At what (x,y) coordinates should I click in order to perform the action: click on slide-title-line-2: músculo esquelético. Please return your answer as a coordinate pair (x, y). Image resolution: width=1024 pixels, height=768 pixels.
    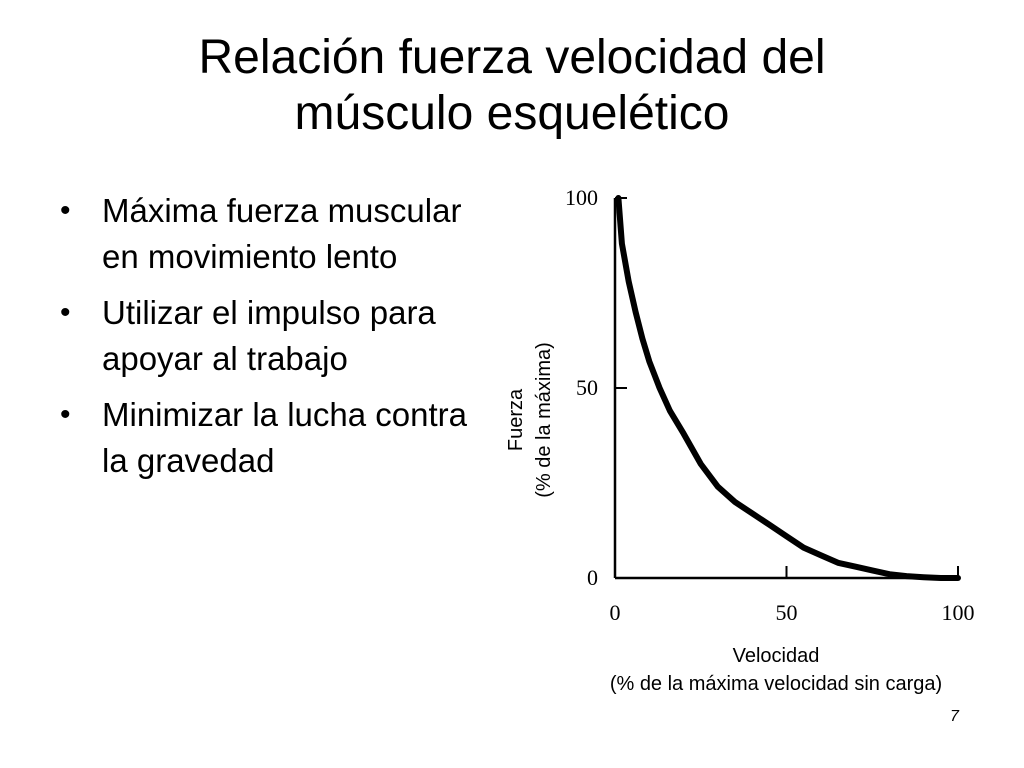
    Looking at the image, I should click on (512, 113).